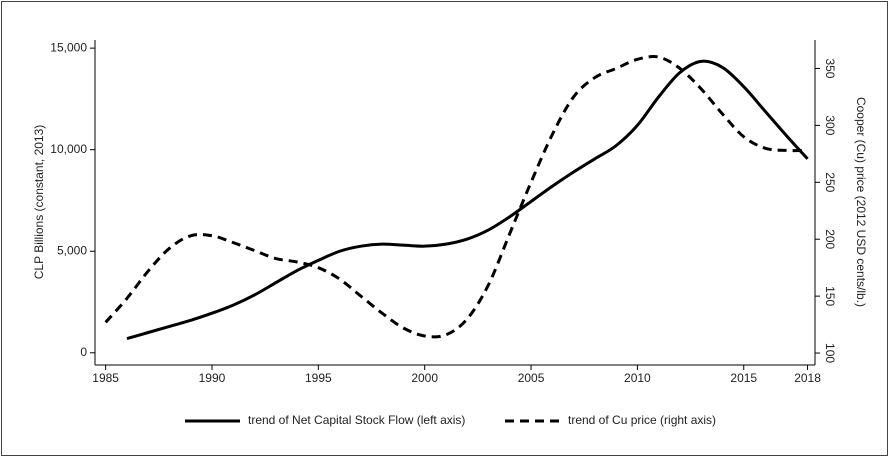  I want to click on y2-tick-label: 100, so click(830, 353).